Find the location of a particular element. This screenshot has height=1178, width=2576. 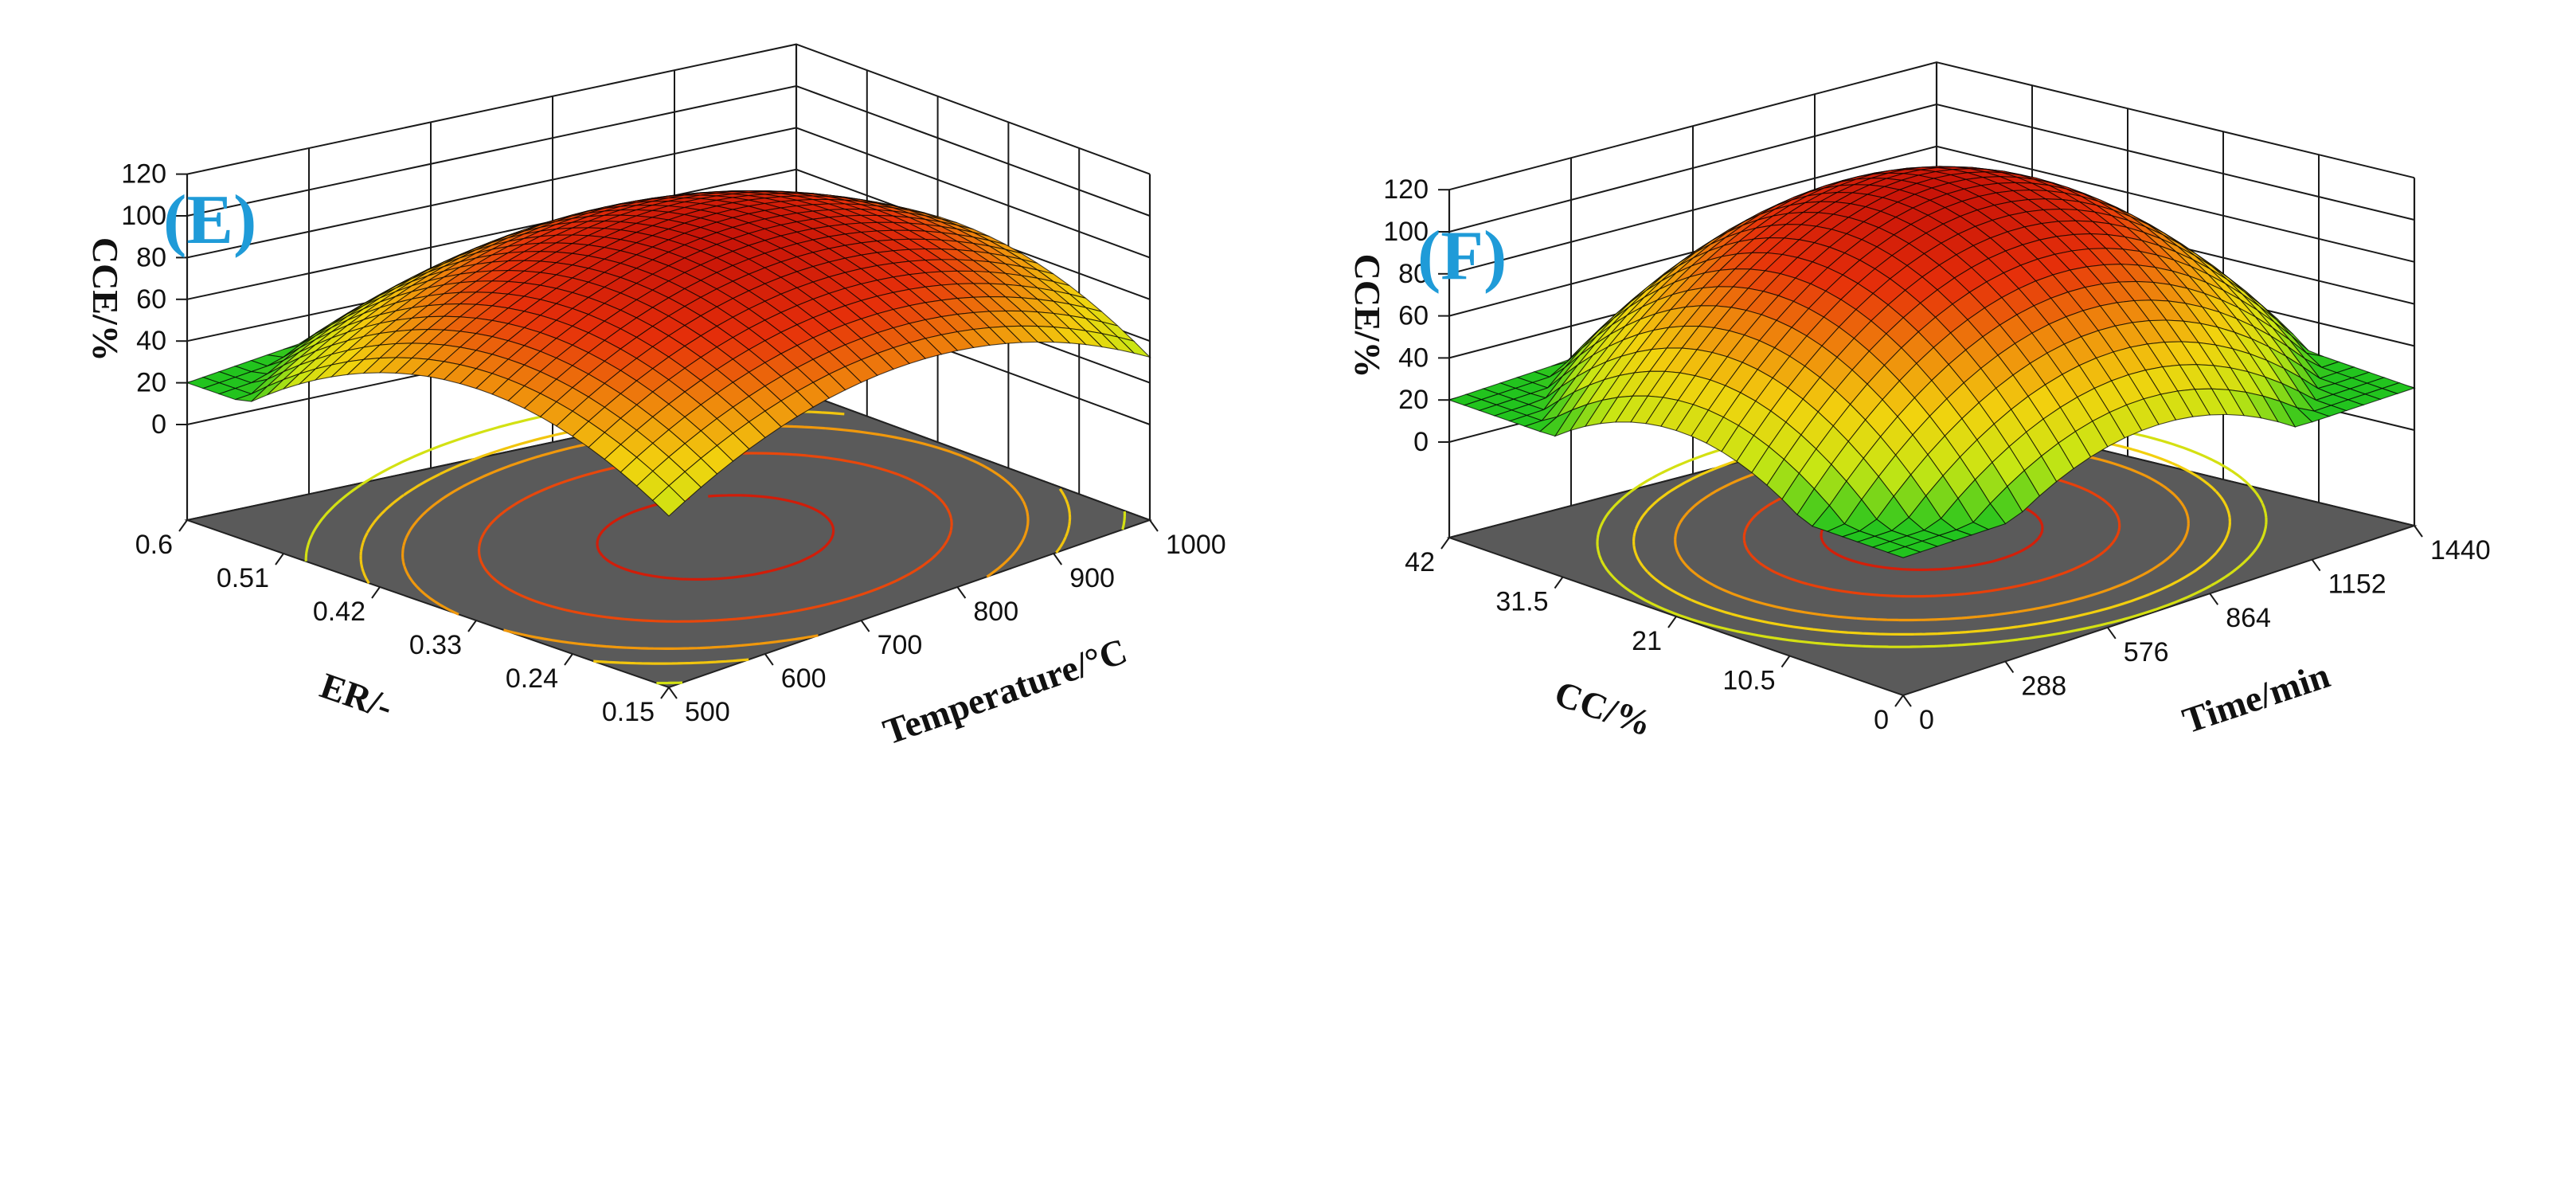

contour-line is located at coordinates (715, 537).